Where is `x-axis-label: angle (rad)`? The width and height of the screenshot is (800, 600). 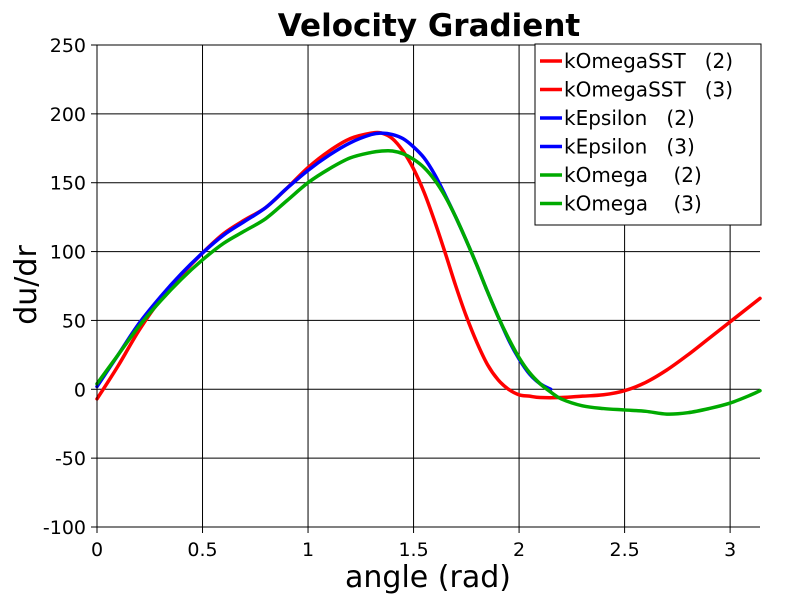 x-axis-label: angle (rad) is located at coordinates (428, 577).